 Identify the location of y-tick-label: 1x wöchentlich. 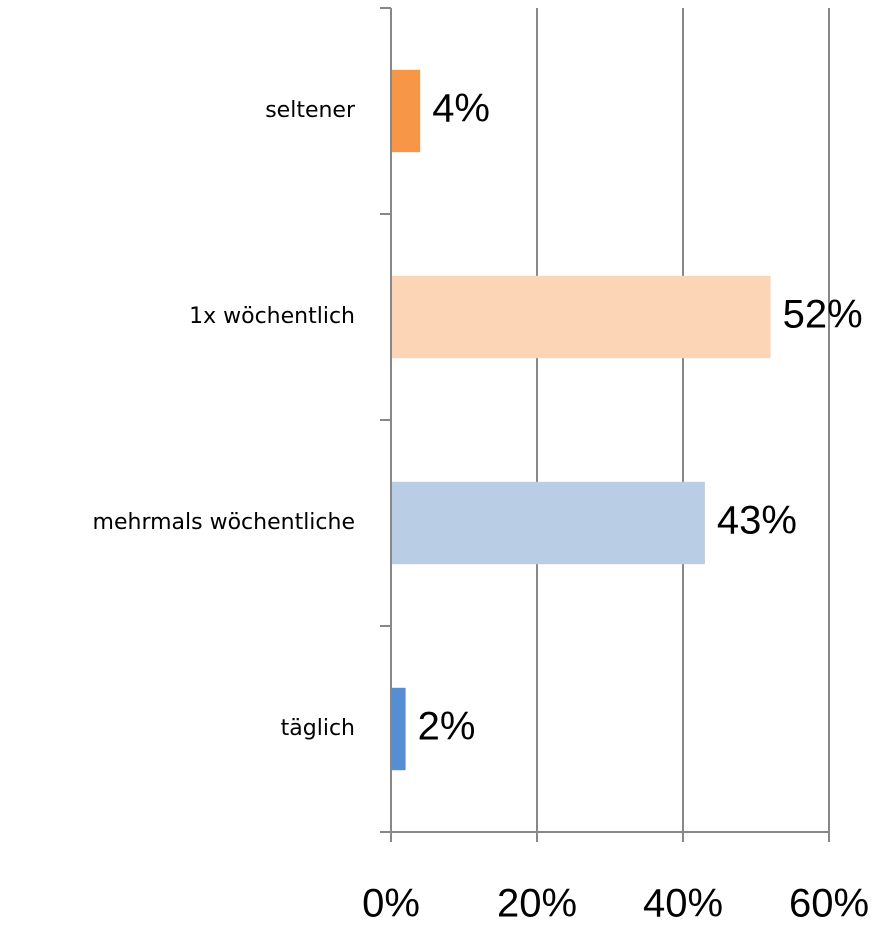
(272, 316).